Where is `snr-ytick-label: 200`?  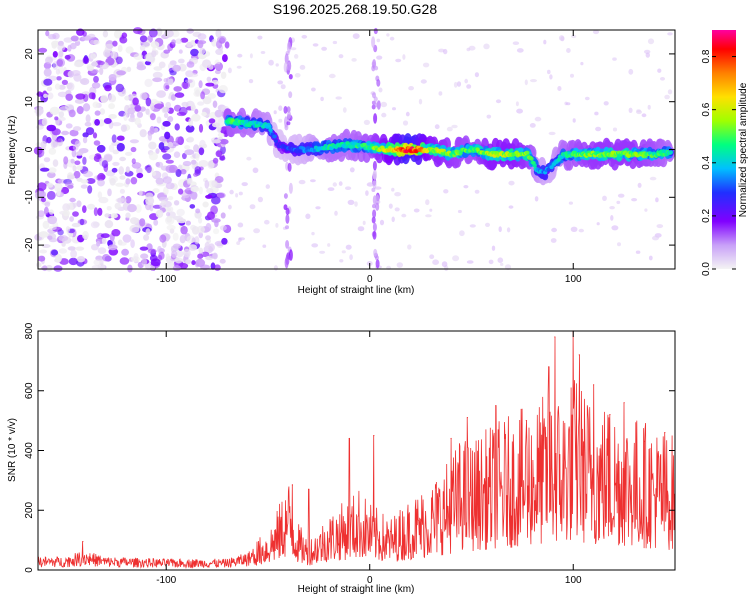 snr-ytick-label: 200 is located at coordinates (29, 509).